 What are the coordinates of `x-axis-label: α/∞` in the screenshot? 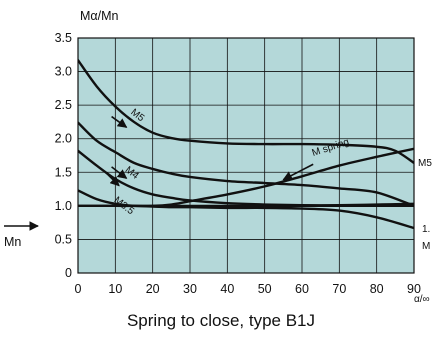 It's located at (422, 299).